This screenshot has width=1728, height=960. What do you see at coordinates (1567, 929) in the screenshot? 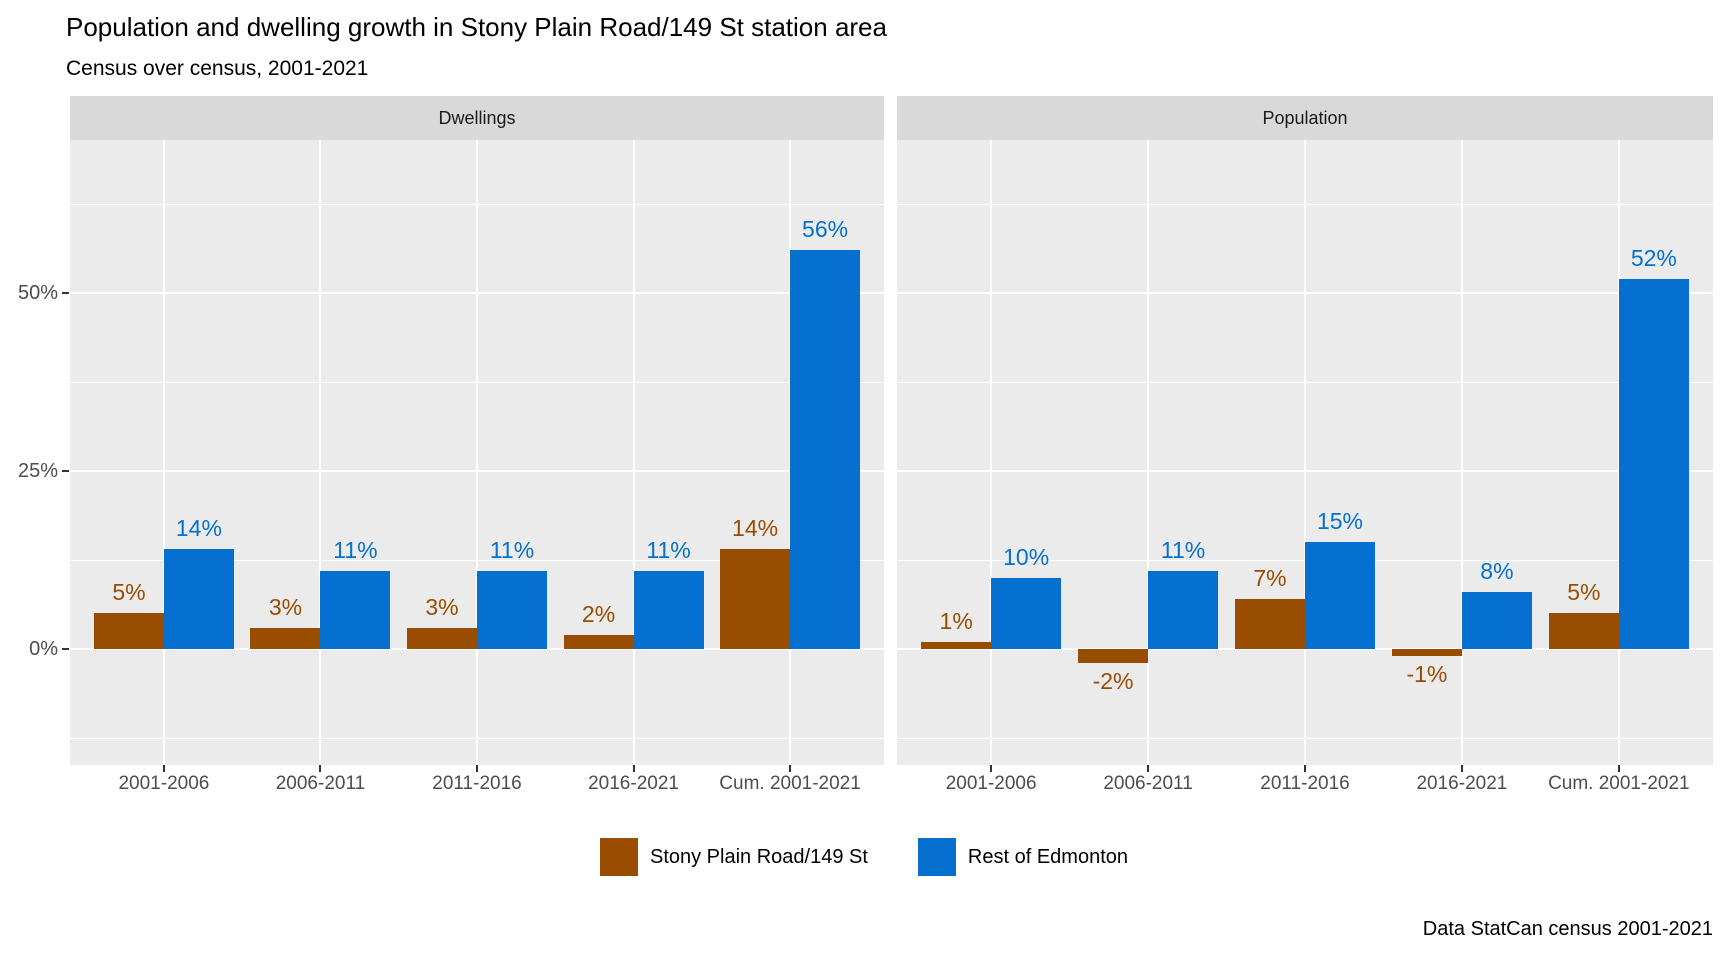
I see `chart-caption: Data StatCan census 2001-2021` at bounding box center [1567, 929].